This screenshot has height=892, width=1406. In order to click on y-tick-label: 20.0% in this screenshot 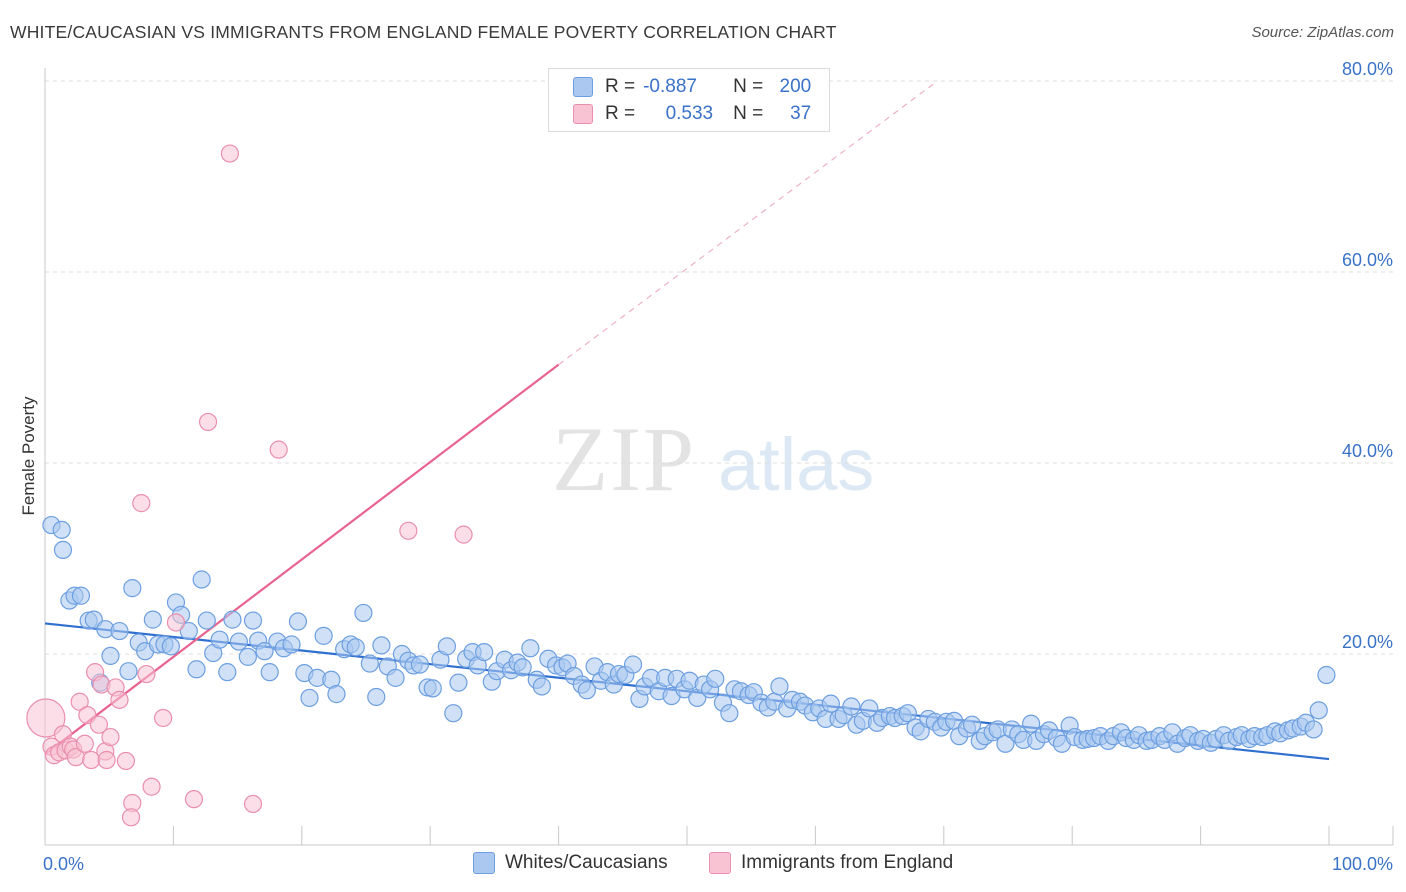, I will do `click(1367, 642)`.